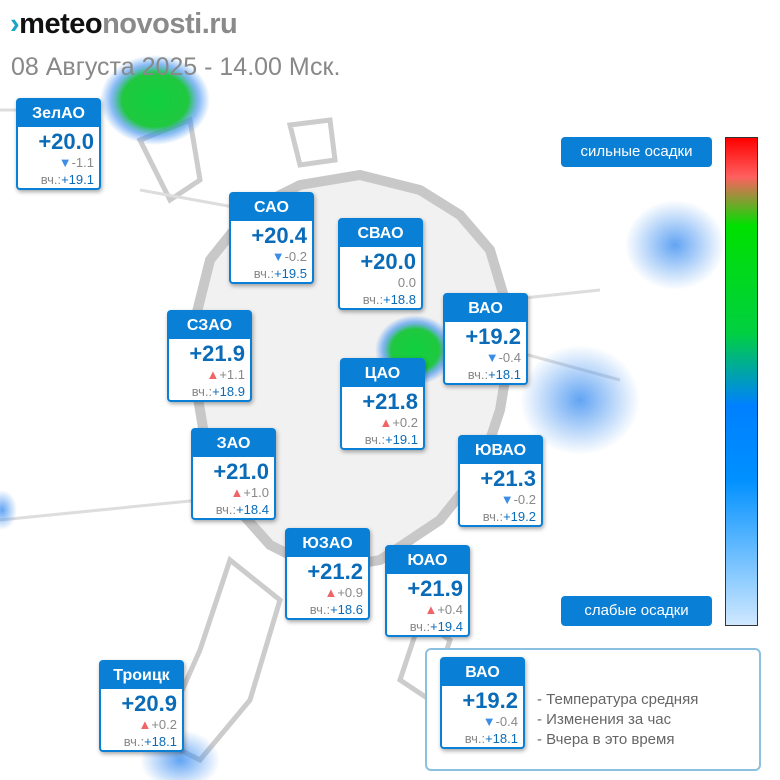 This screenshot has height=780, width=780. What do you see at coordinates (427, 626) in the screenshot?
I see `yesterday-temp: вч.:+19.4` at bounding box center [427, 626].